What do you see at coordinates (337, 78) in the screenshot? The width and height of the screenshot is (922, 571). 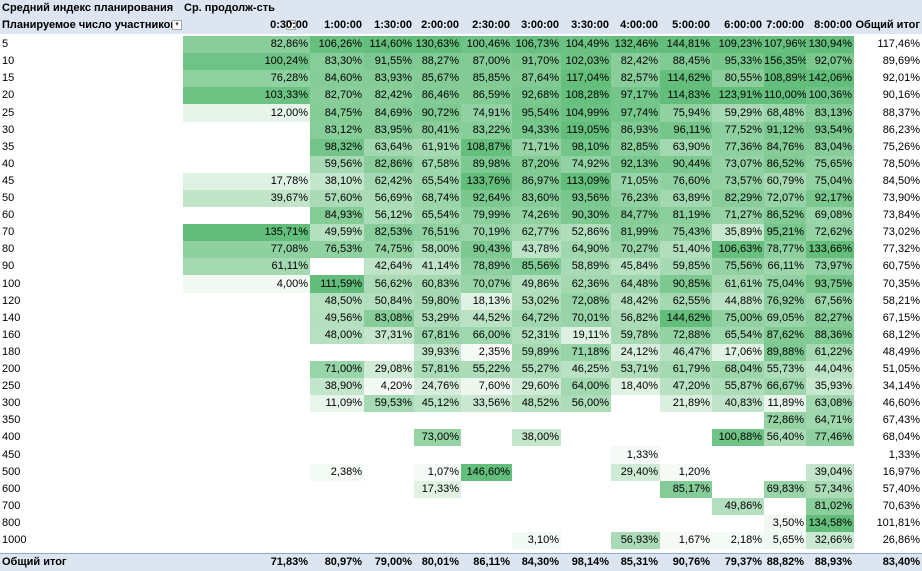 I see `data-cell: 84,60%` at bounding box center [337, 78].